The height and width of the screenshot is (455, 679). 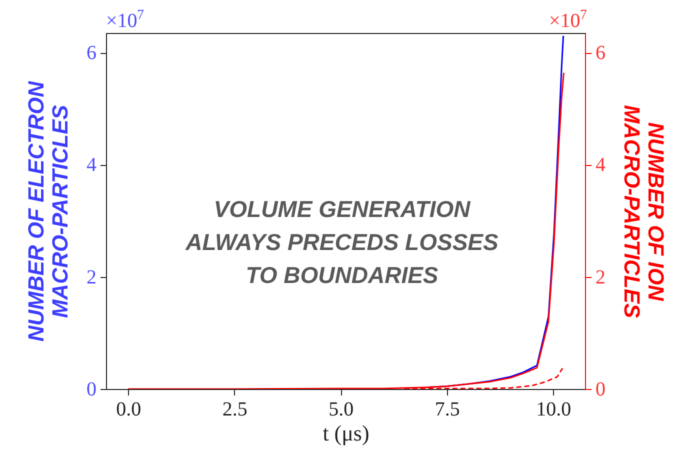 I want to click on x-tick-label: 0.0, so click(x=129, y=409).